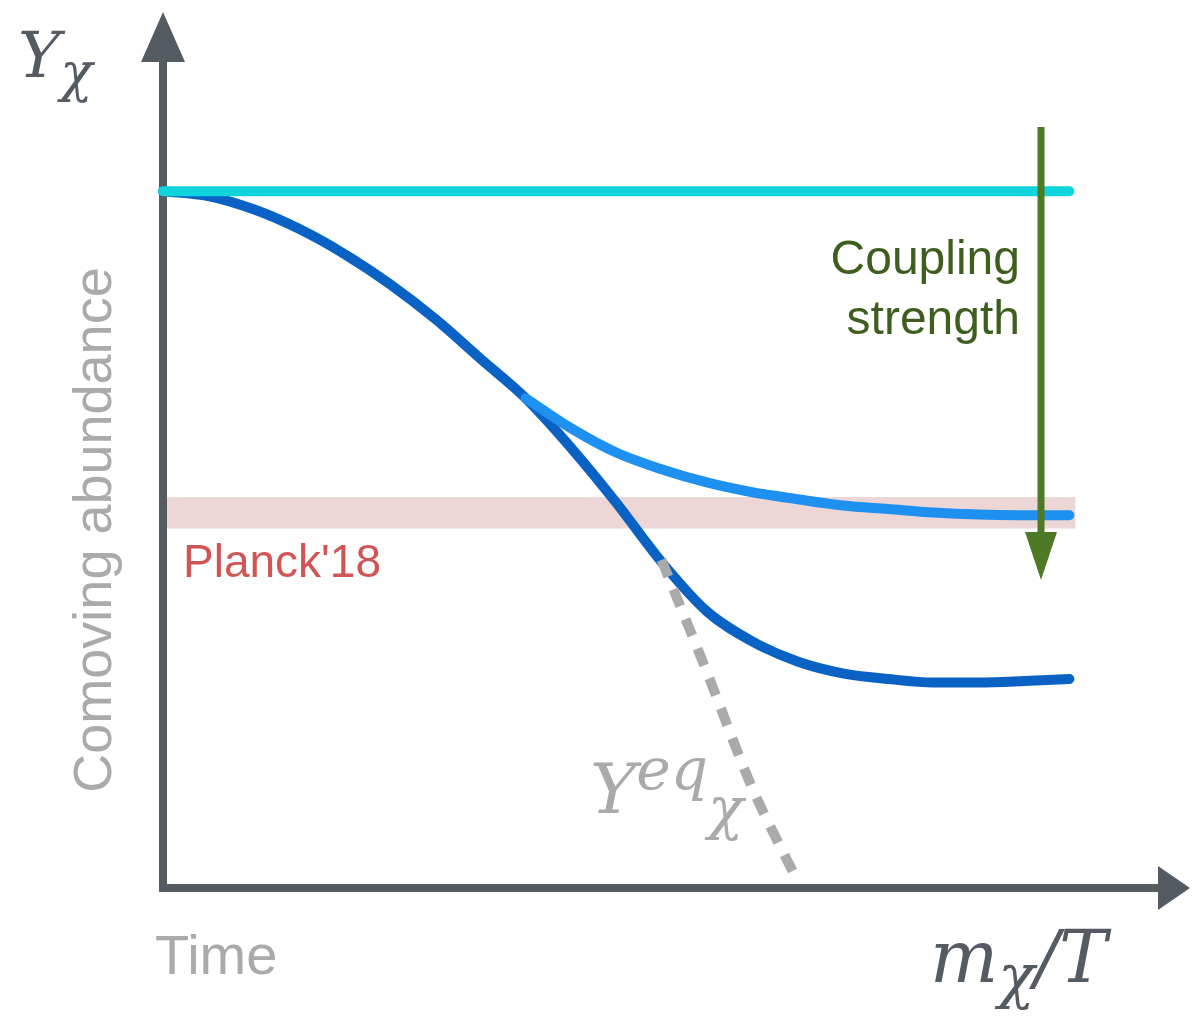  Describe the element at coordinates (216, 954) in the screenshot. I see `x-axis-title: Time` at that location.